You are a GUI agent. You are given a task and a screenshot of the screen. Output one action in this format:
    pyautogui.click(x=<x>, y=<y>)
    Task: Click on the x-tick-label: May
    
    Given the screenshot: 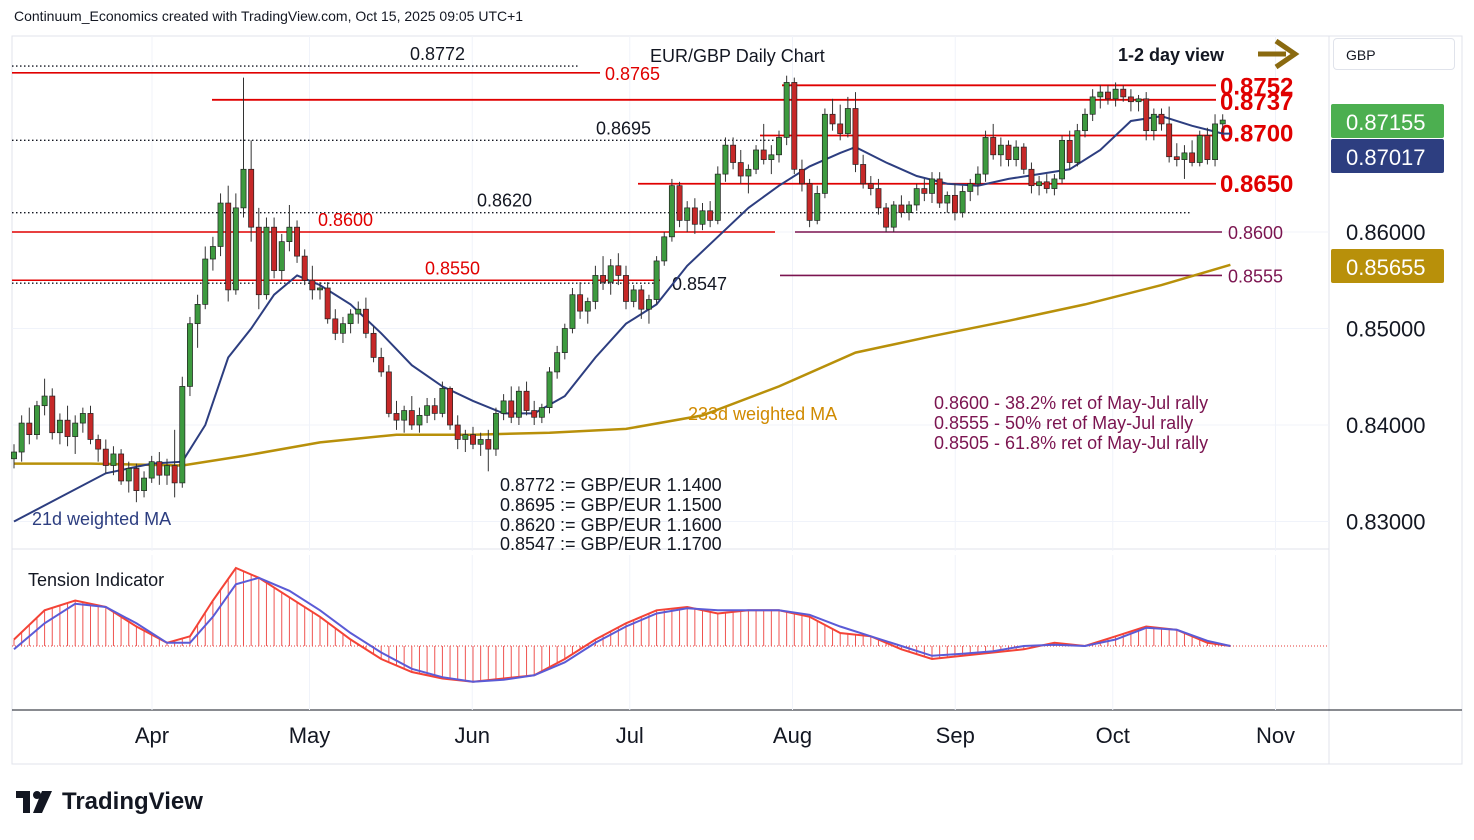 What is the action you would take?
    pyautogui.click(x=310, y=735)
    